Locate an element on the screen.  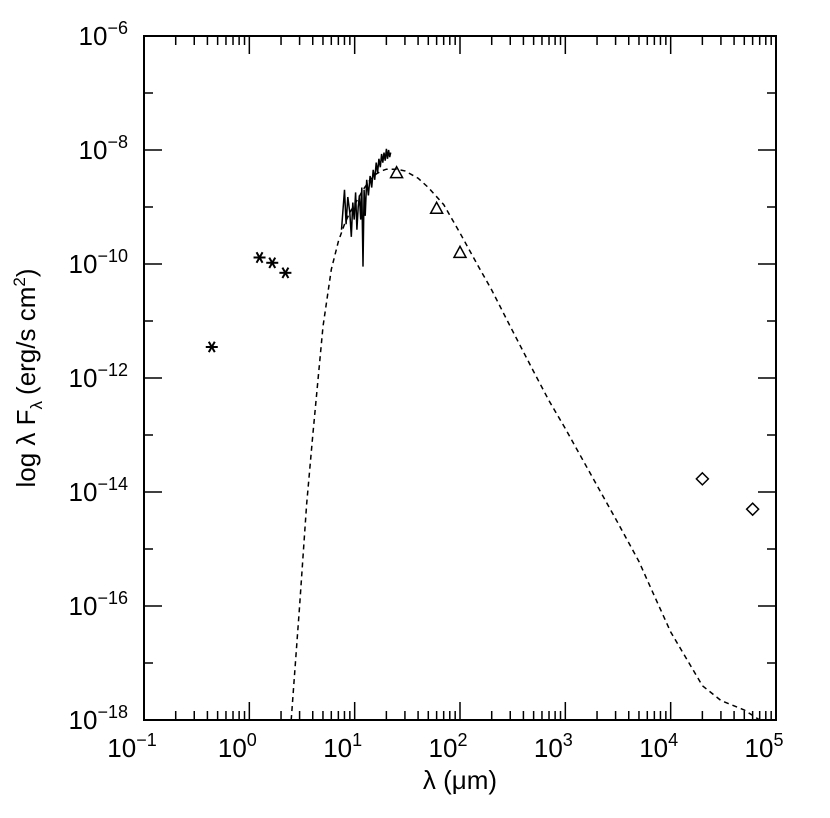
svg-text:log λ Fλ(erg/s cm2): log λ Fλ (erg/s cm2) is located at coordinates (28, 377).